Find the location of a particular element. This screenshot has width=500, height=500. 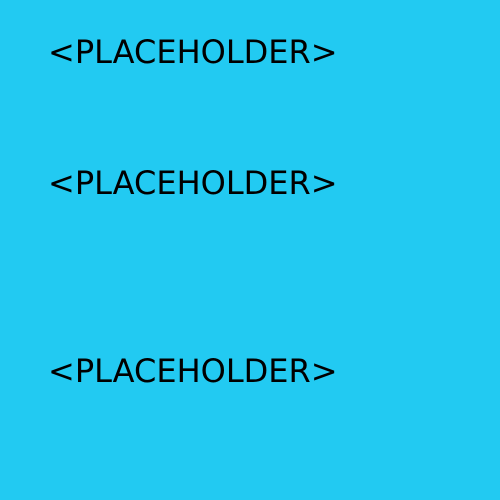

placeholder-text-2: <PLACEHOLDER> is located at coordinates (193, 183).